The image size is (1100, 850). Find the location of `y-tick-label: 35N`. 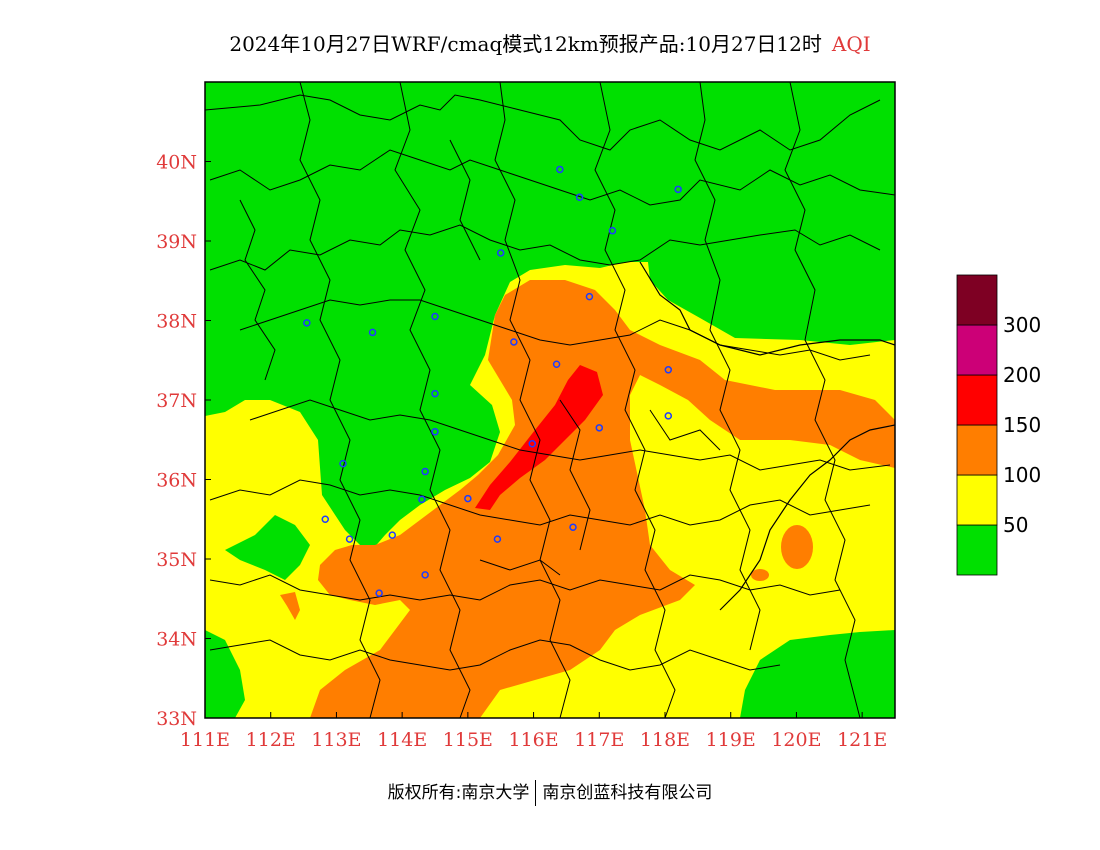

y-tick-label: 35N is located at coordinates (176, 560).